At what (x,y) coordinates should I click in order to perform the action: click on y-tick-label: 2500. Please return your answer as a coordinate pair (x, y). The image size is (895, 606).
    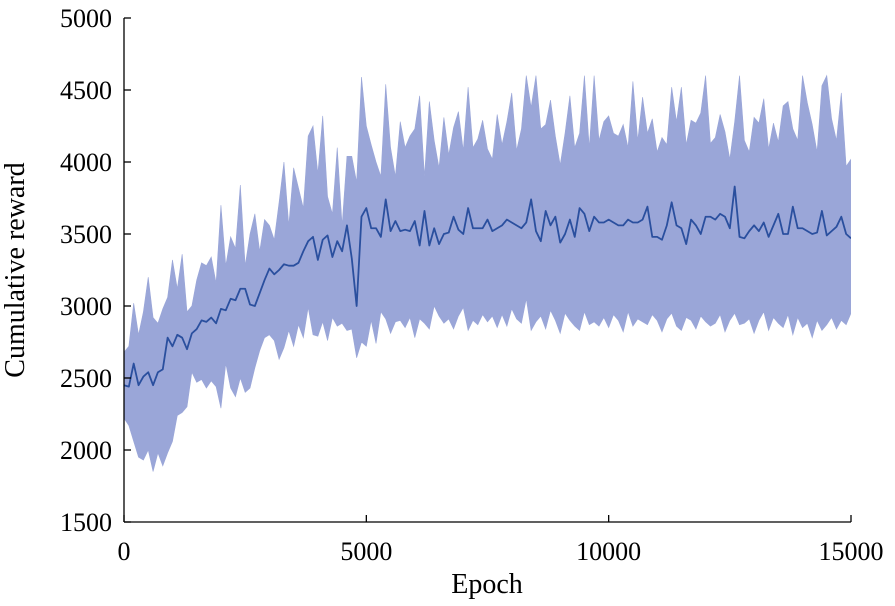
    Looking at the image, I should click on (86, 378).